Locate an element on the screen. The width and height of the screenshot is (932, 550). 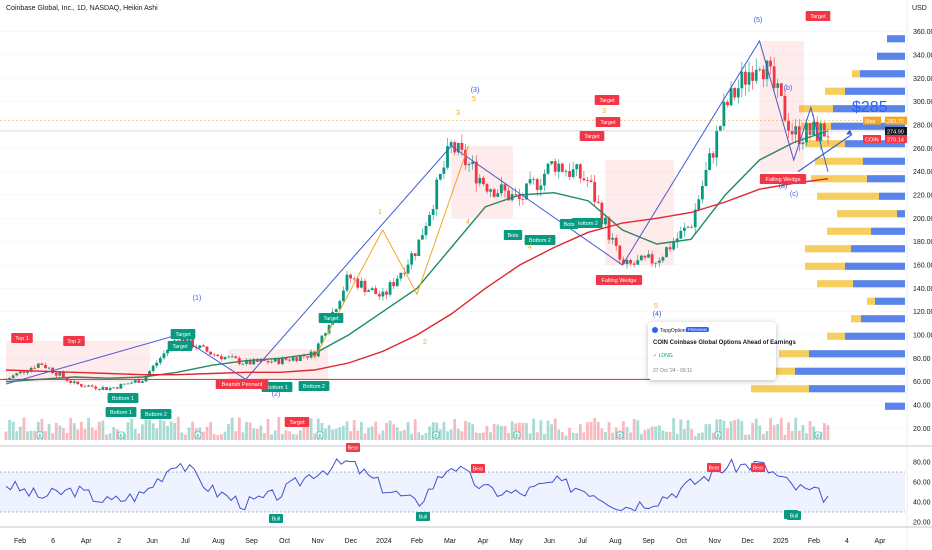
time-tick-label: Dec is located at coordinates (351, 541).